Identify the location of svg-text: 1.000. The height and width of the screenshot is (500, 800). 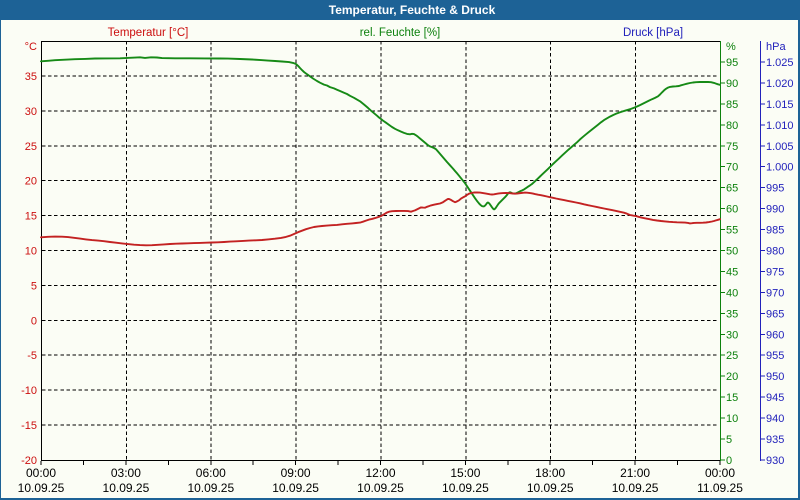
(780, 168).